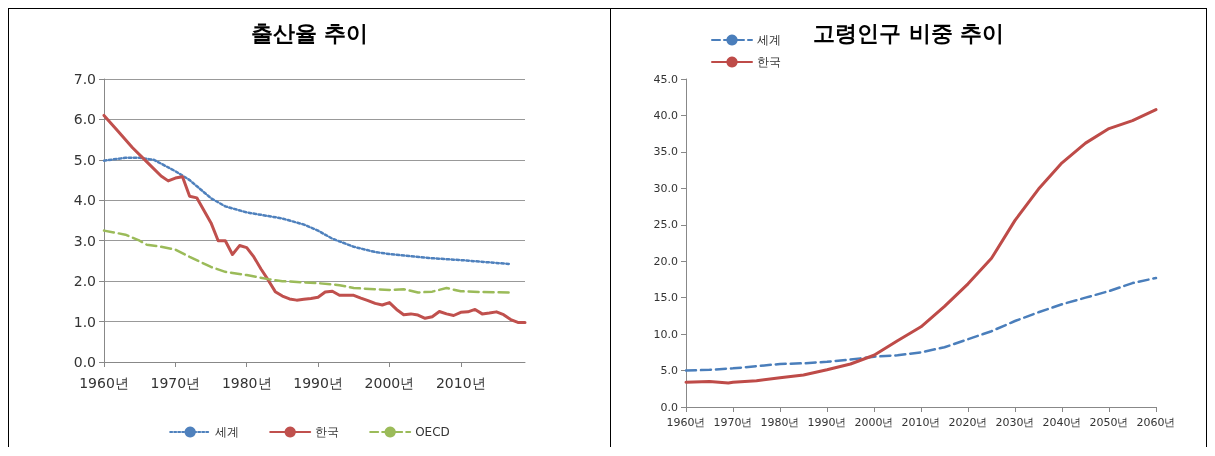  Describe the element at coordinates (1015, 422) in the screenshot. I see `x-tick-label: 2030년` at that location.